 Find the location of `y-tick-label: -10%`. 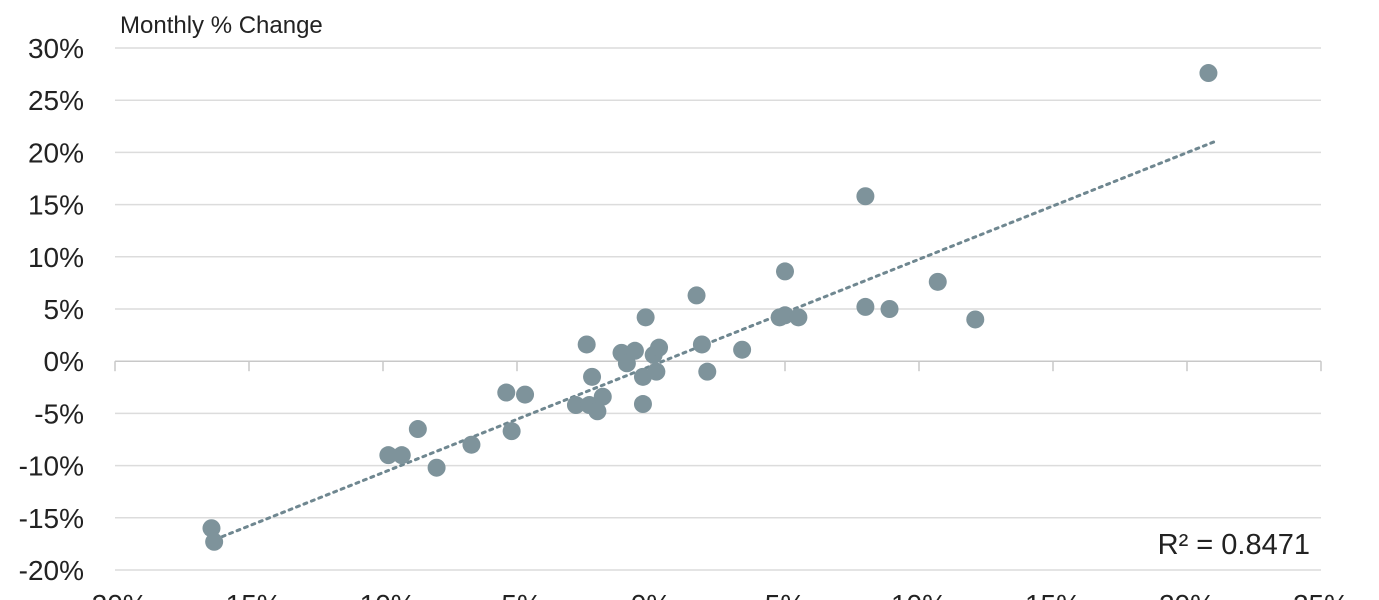

y-tick-label: -10% is located at coordinates (51, 466).